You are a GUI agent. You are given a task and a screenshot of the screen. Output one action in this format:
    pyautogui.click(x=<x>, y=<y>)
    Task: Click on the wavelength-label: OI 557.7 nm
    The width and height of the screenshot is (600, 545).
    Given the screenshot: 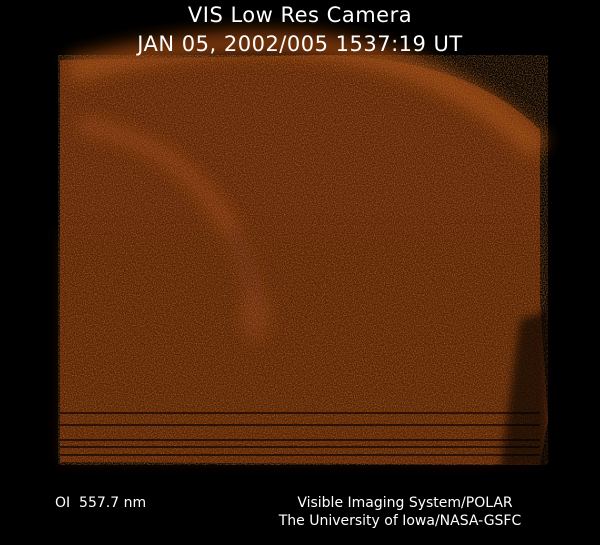 What is the action you would take?
    pyautogui.click(x=101, y=503)
    